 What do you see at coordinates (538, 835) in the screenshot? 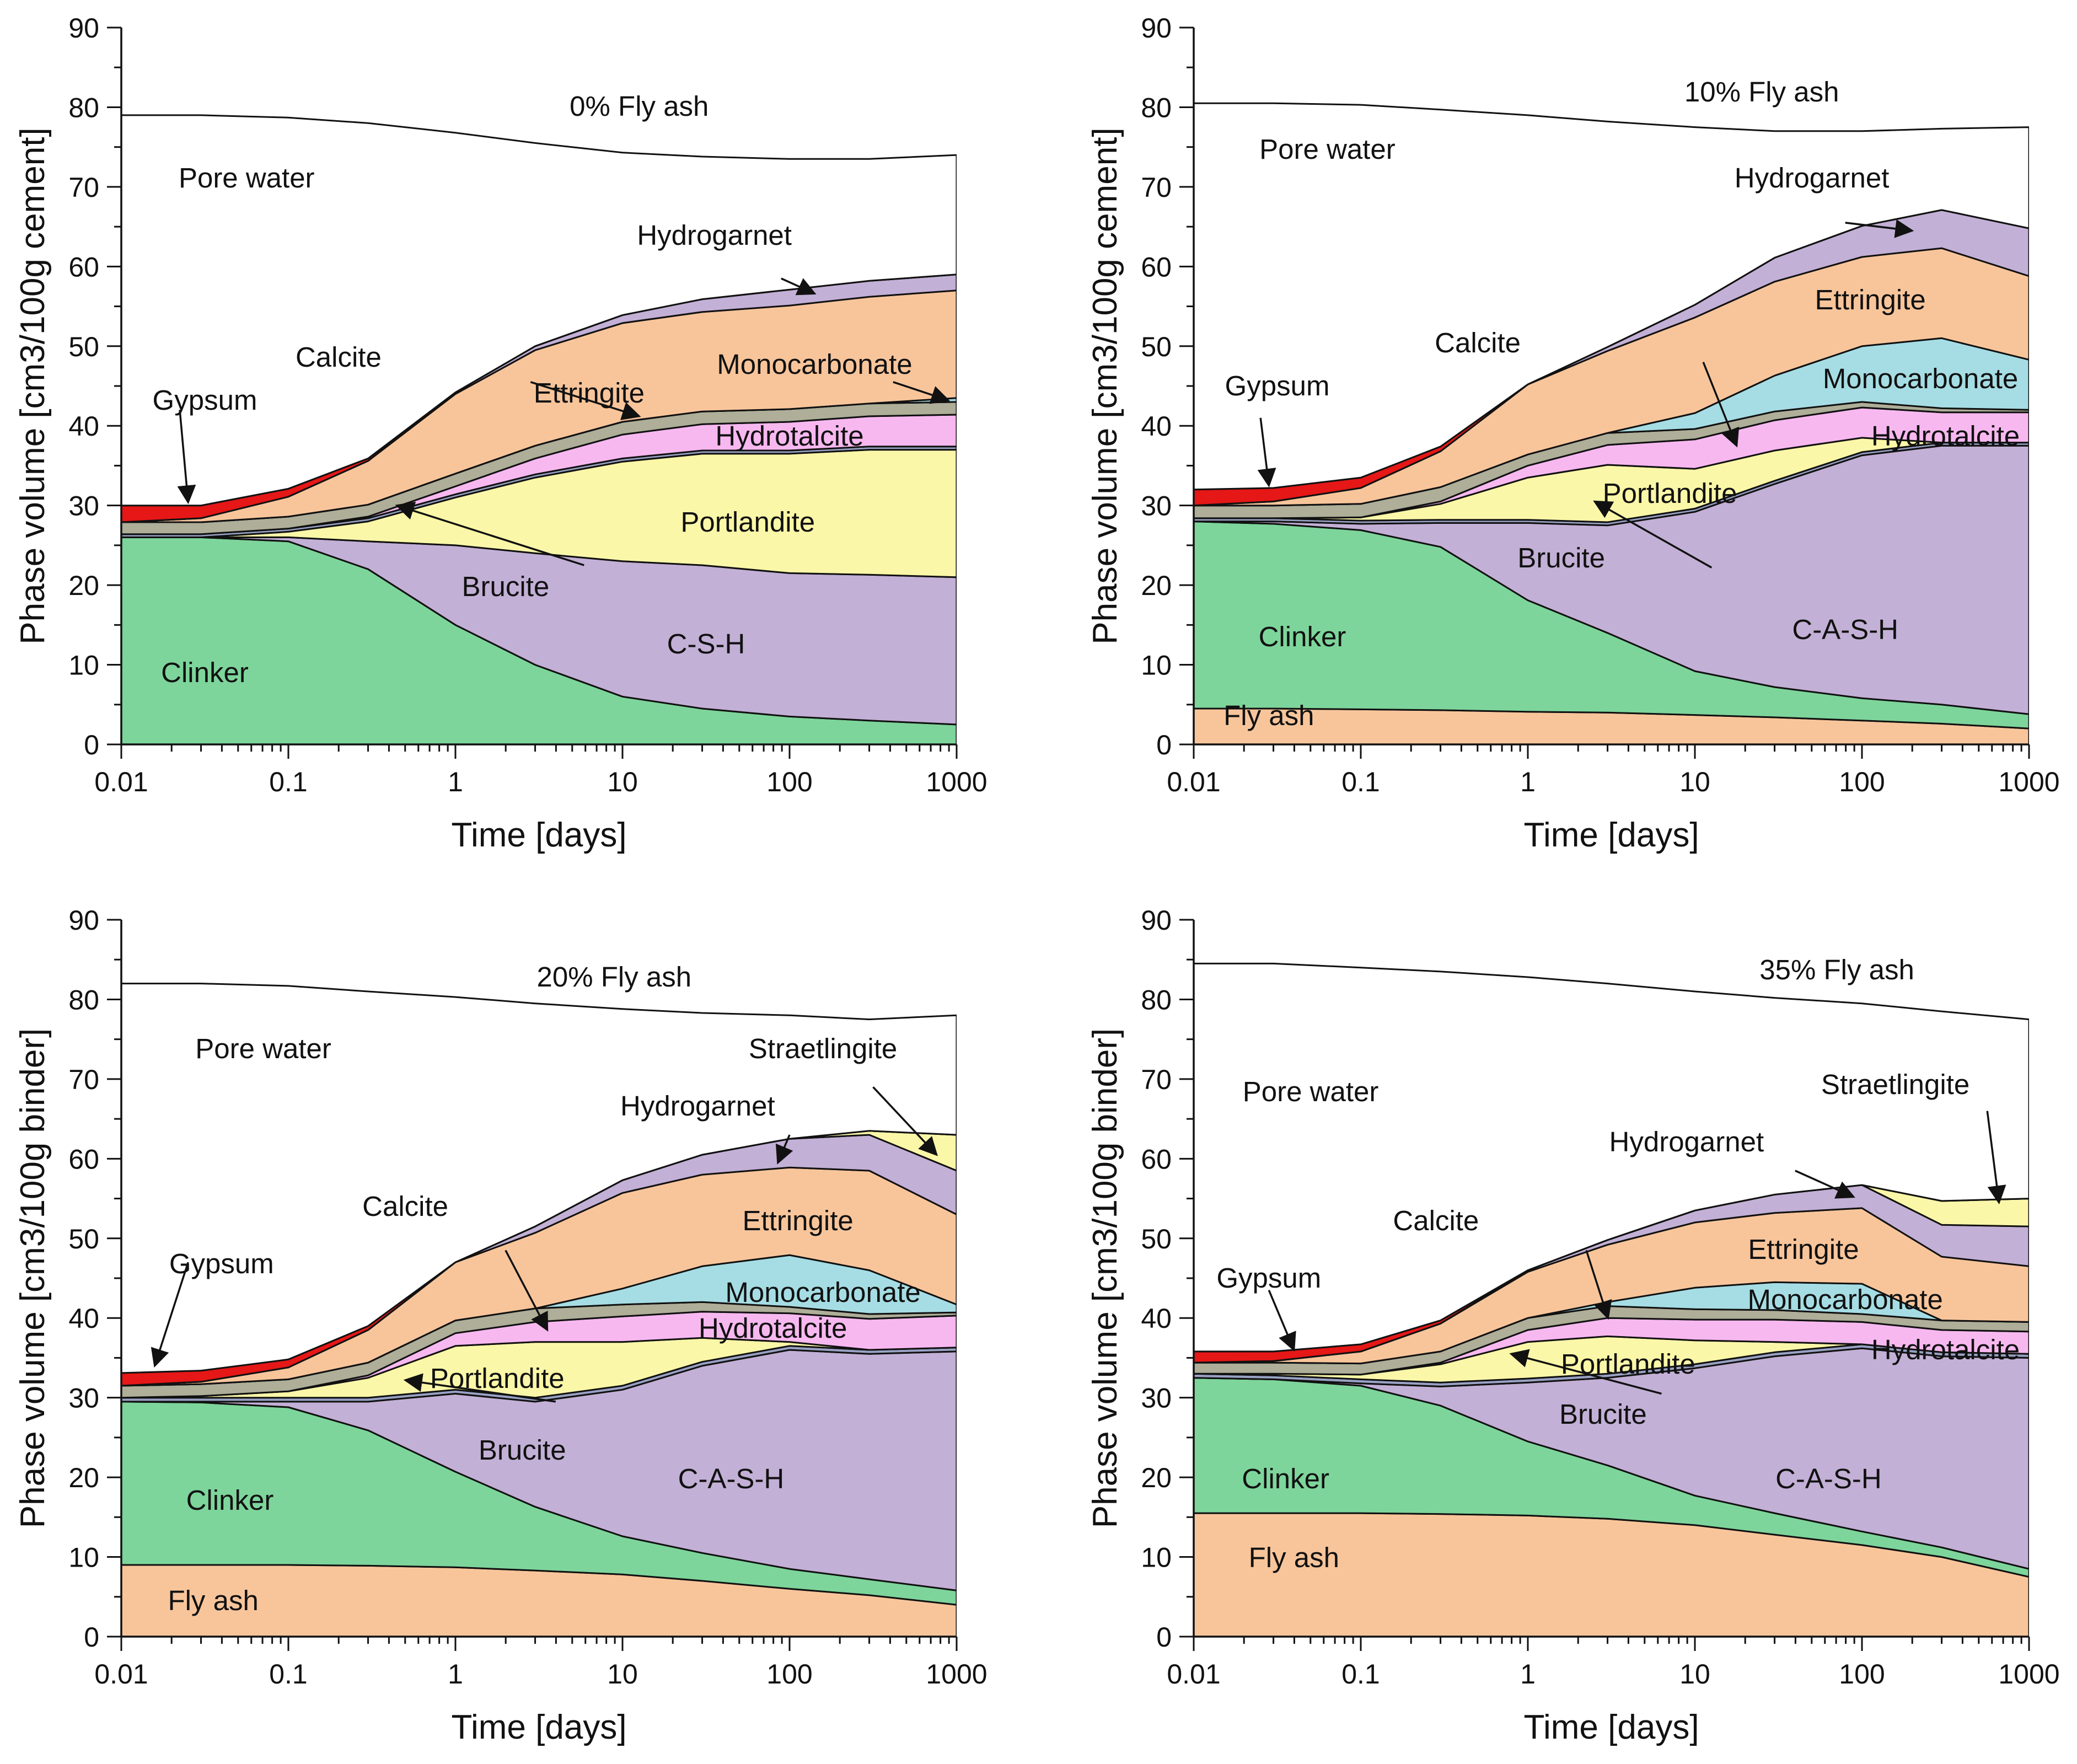
I see `x-axis-title: Time [days]` at bounding box center [538, 835].